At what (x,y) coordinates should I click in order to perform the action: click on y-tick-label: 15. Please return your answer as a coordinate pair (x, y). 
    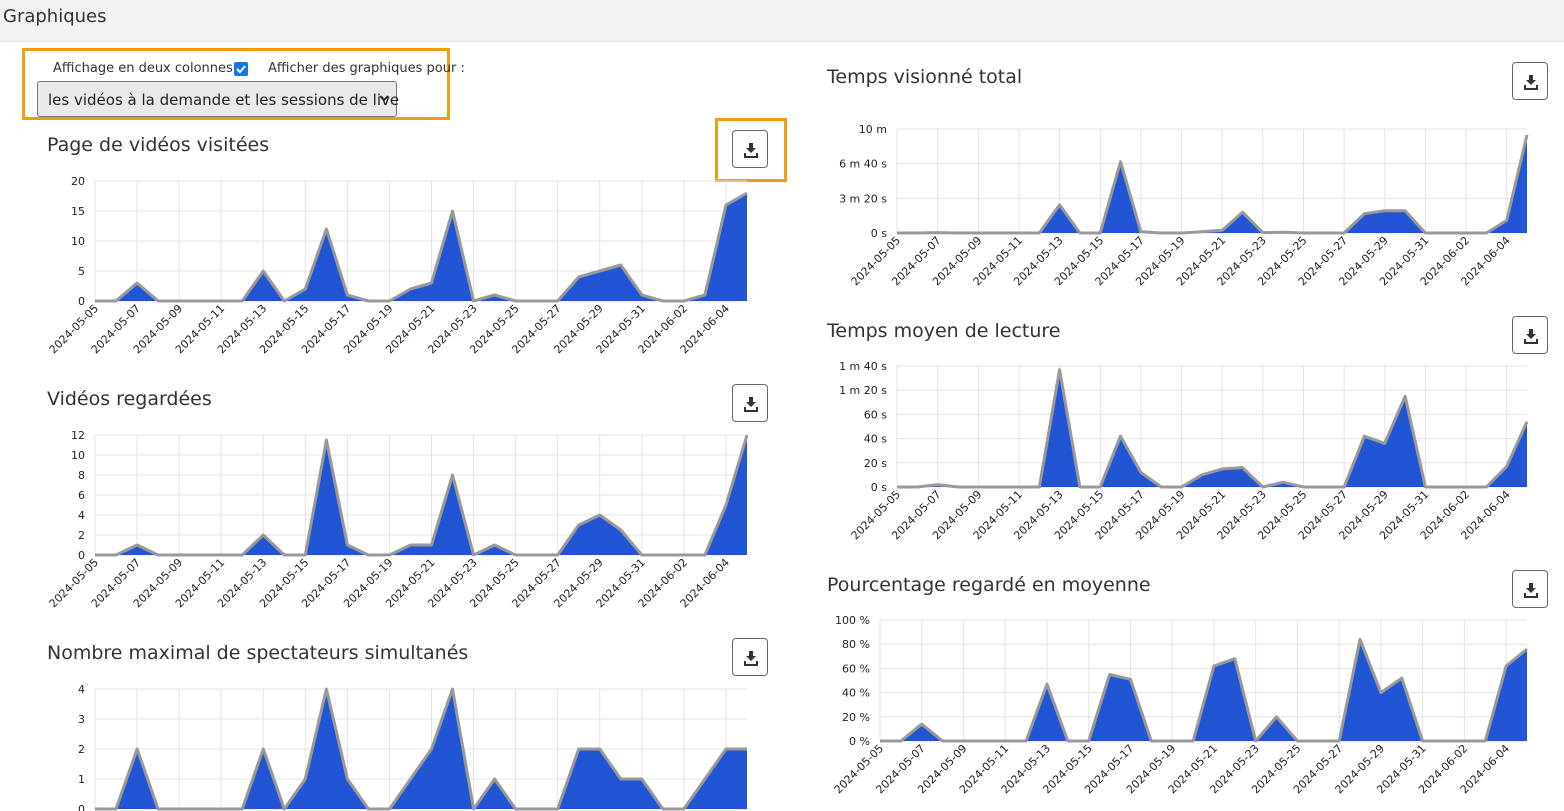
    Looking at the image, I should click on (78, 211).